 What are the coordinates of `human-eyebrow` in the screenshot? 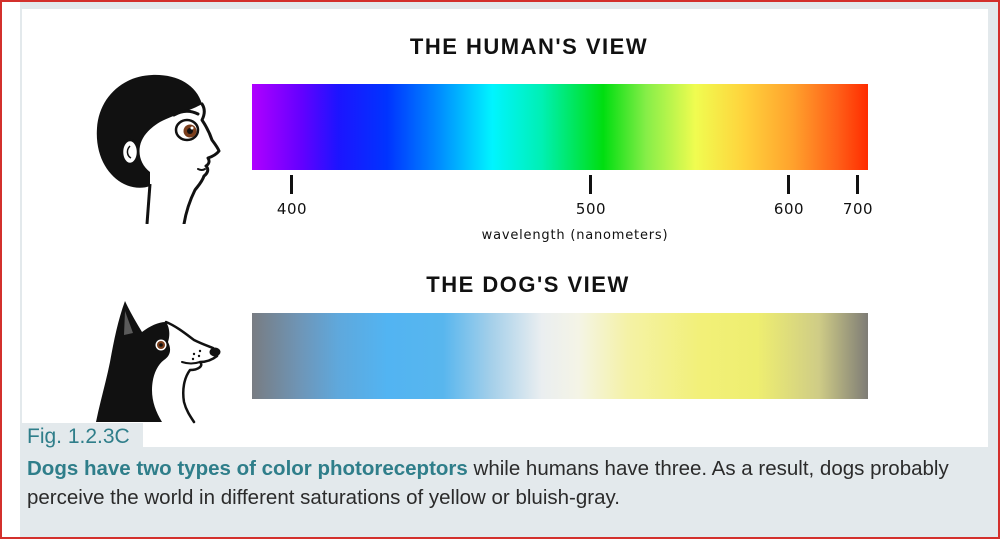 It's located at (186, 113).